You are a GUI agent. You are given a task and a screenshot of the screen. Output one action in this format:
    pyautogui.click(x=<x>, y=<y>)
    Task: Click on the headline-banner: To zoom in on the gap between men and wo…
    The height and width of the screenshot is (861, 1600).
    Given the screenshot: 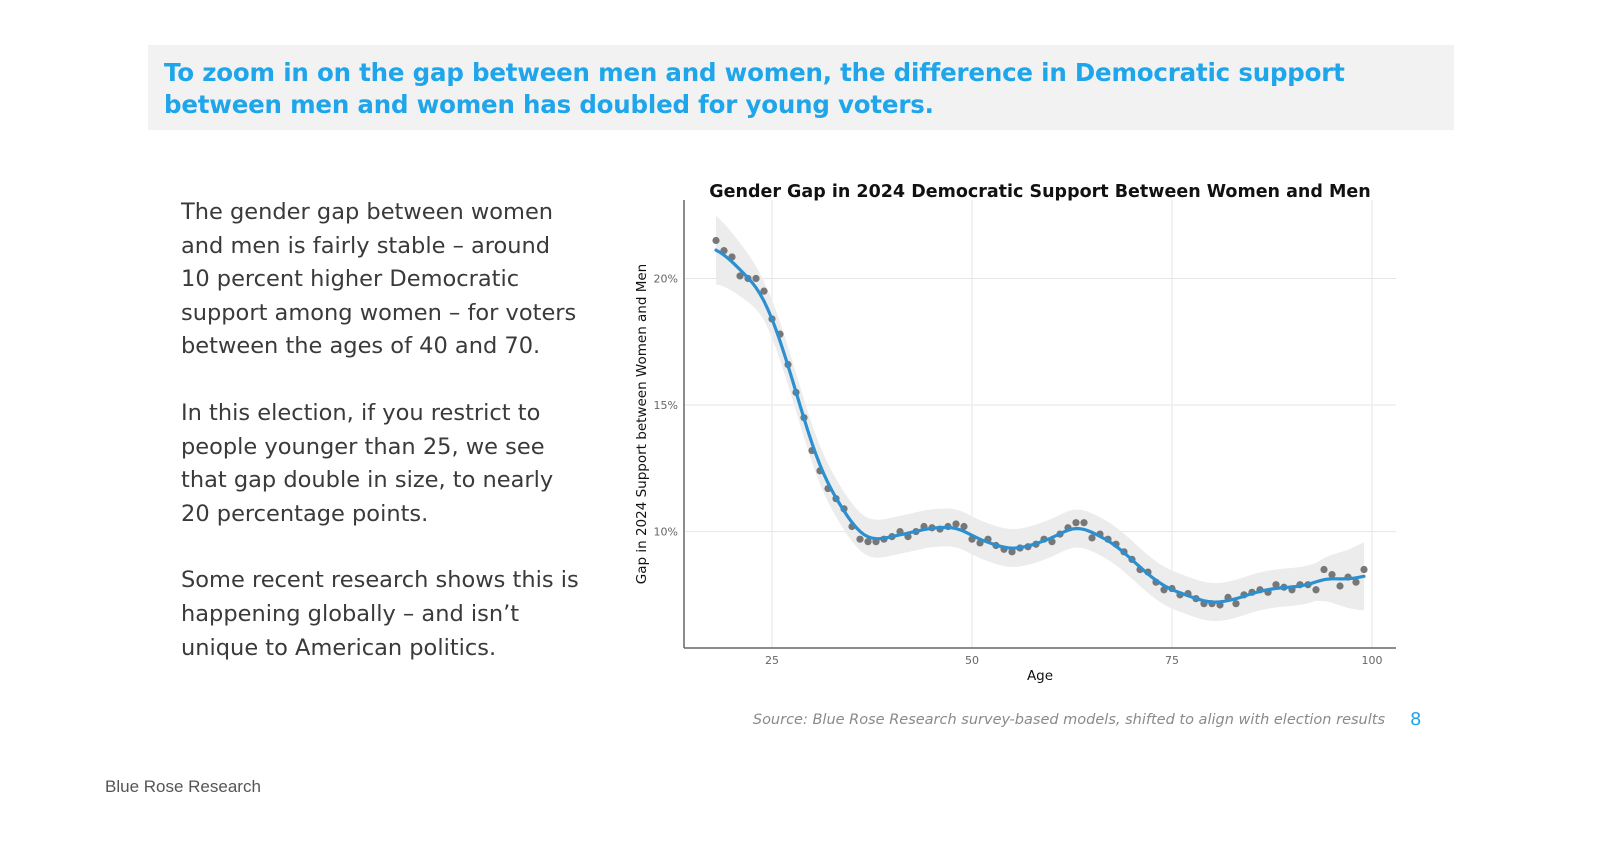 What is the action you would take?
    pyautogui.click(x=801, y=87)
    